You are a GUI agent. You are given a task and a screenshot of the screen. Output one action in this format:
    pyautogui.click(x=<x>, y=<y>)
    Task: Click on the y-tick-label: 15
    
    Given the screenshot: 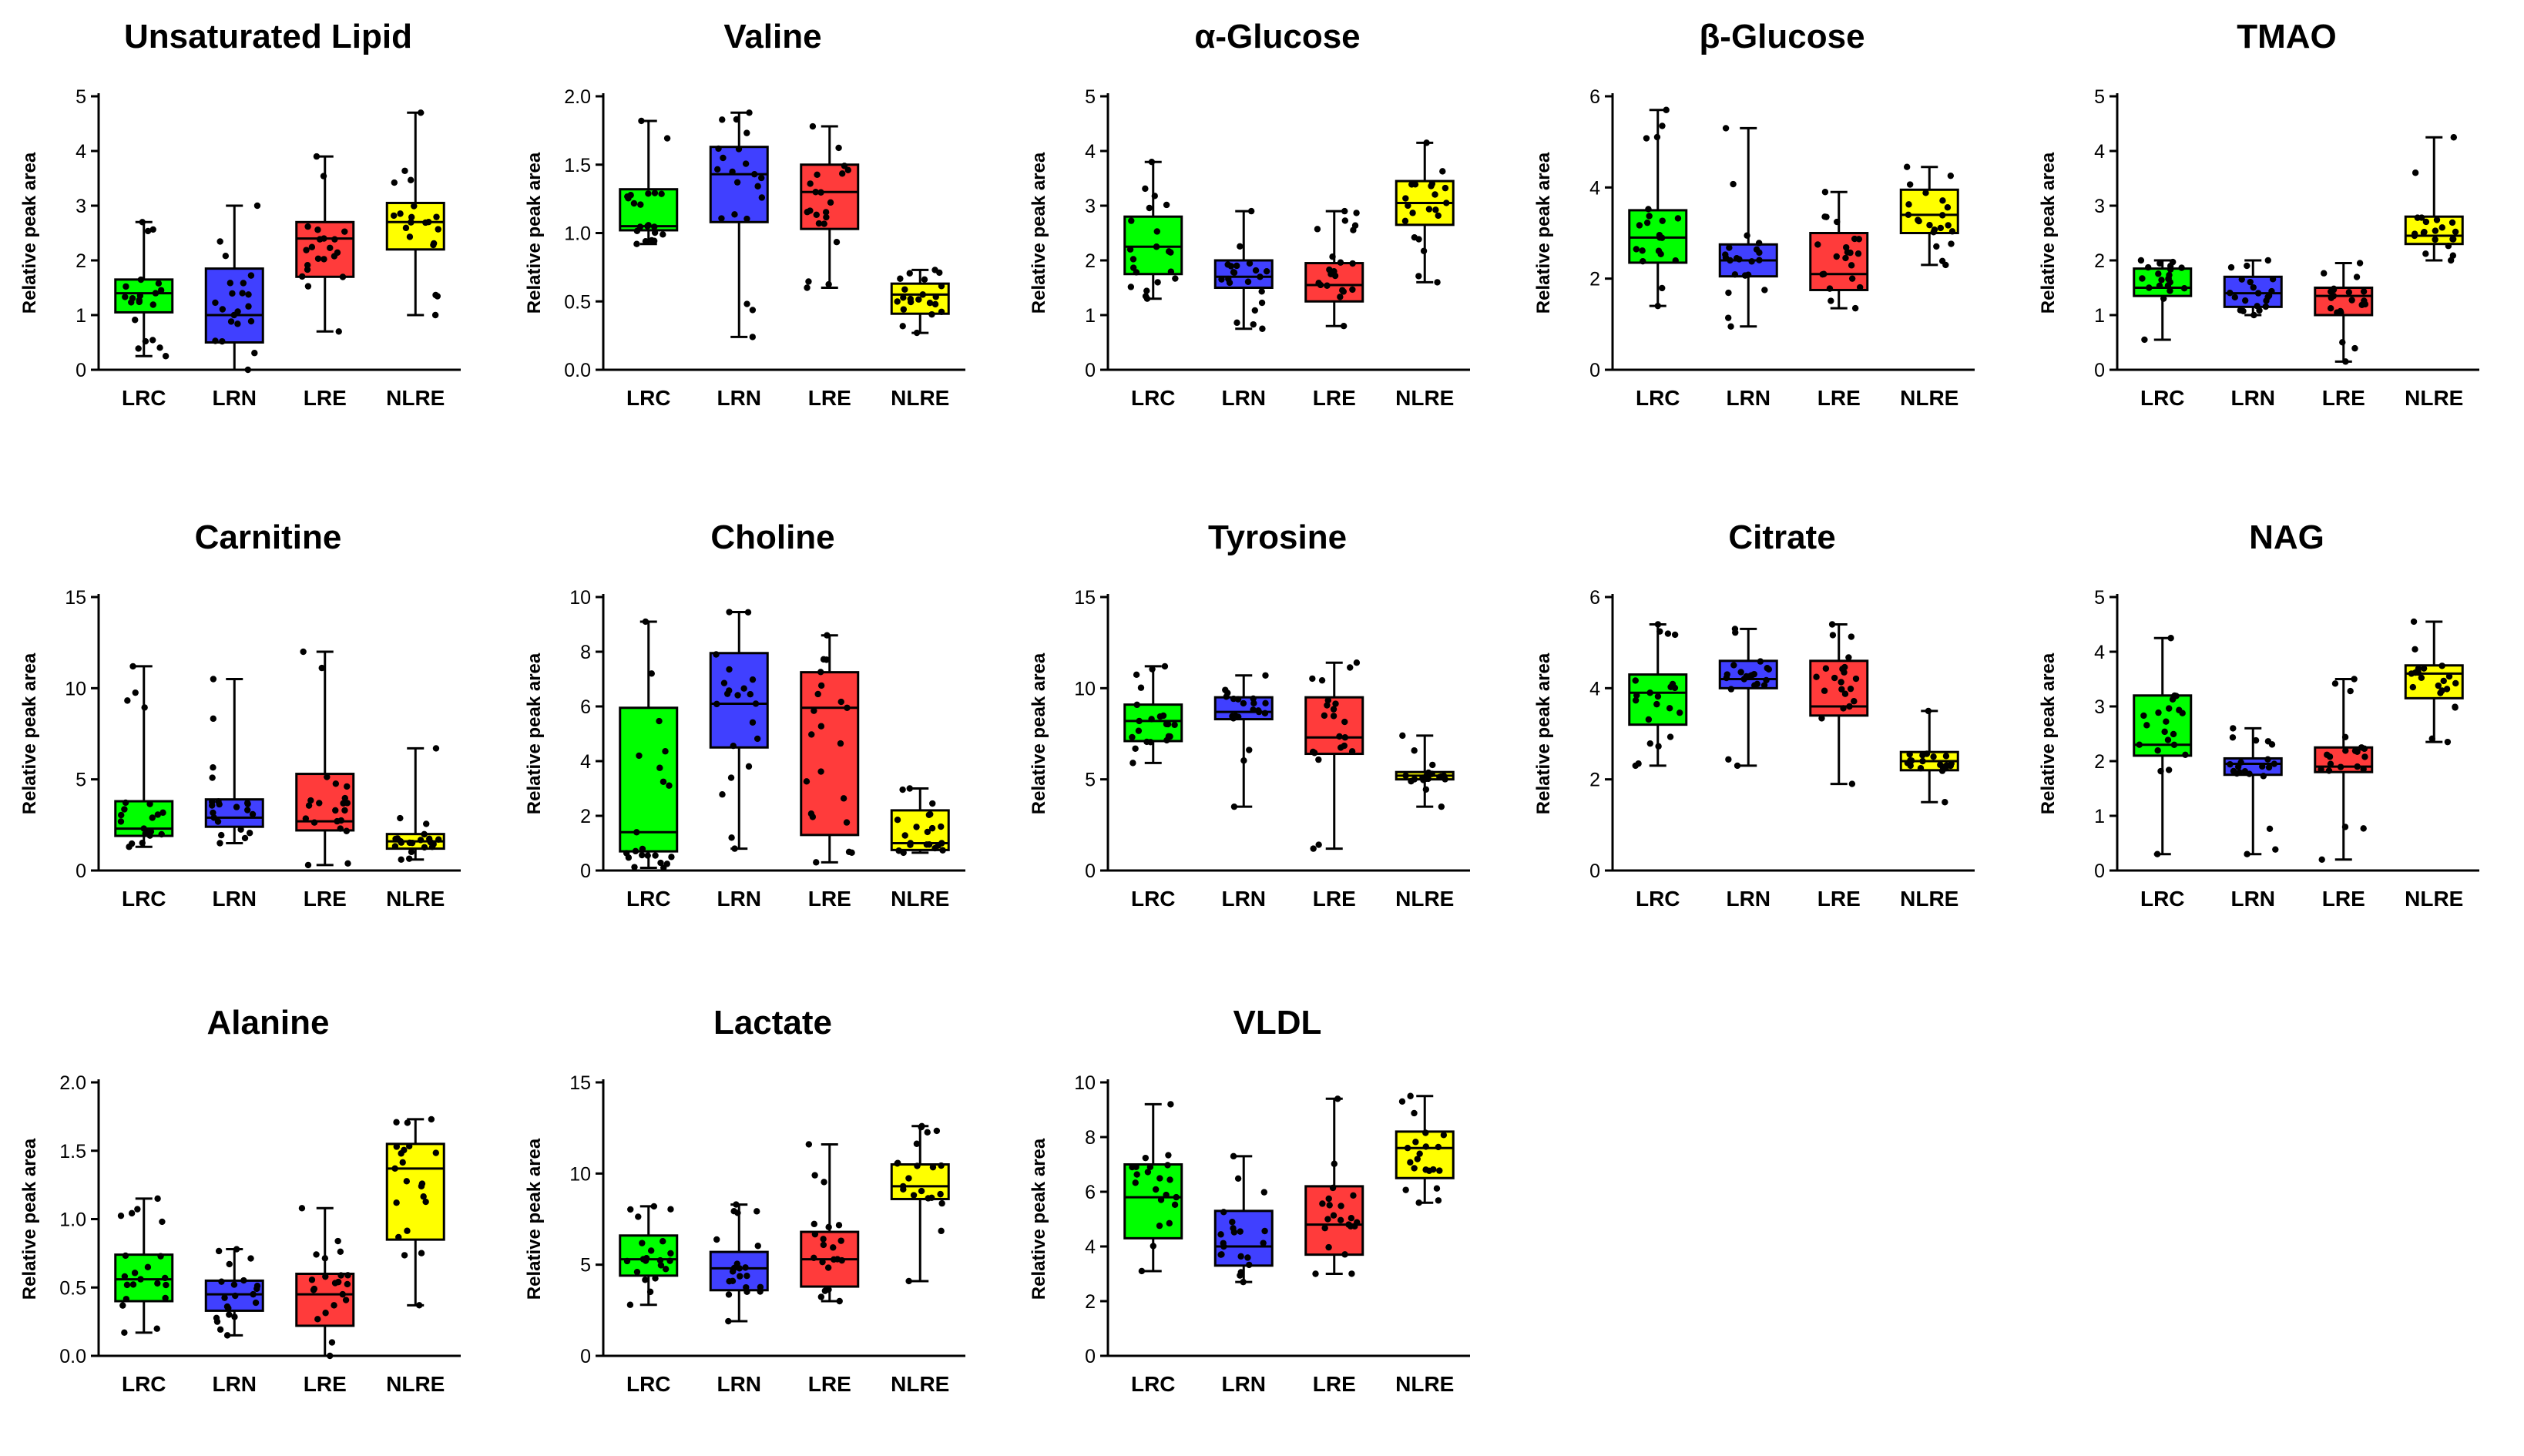 What is the action you would take?
    pyautogui.click(x=1085, y=598)
    